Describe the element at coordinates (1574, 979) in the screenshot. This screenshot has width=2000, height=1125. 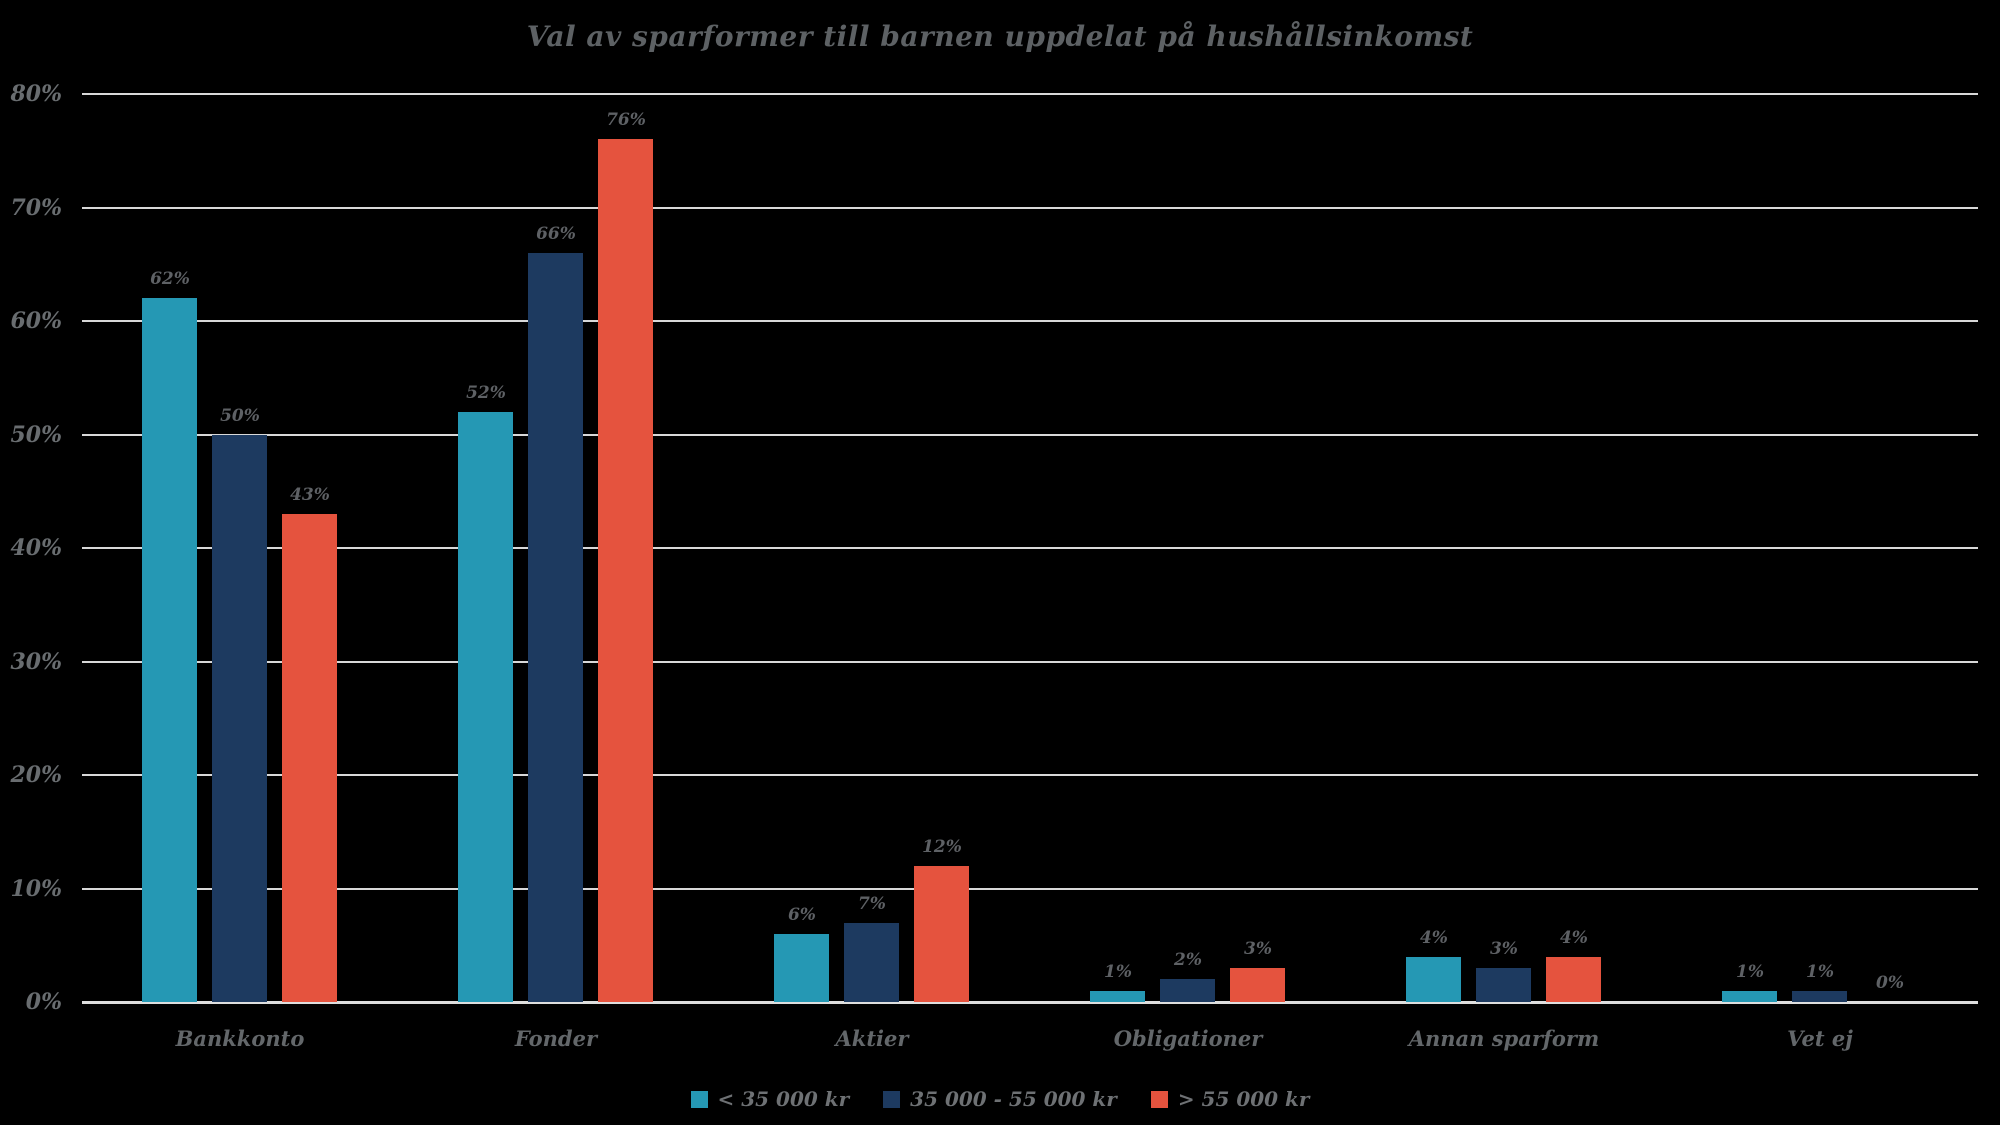
I see `bar-annan-sparform-55-000-kr` at that location.